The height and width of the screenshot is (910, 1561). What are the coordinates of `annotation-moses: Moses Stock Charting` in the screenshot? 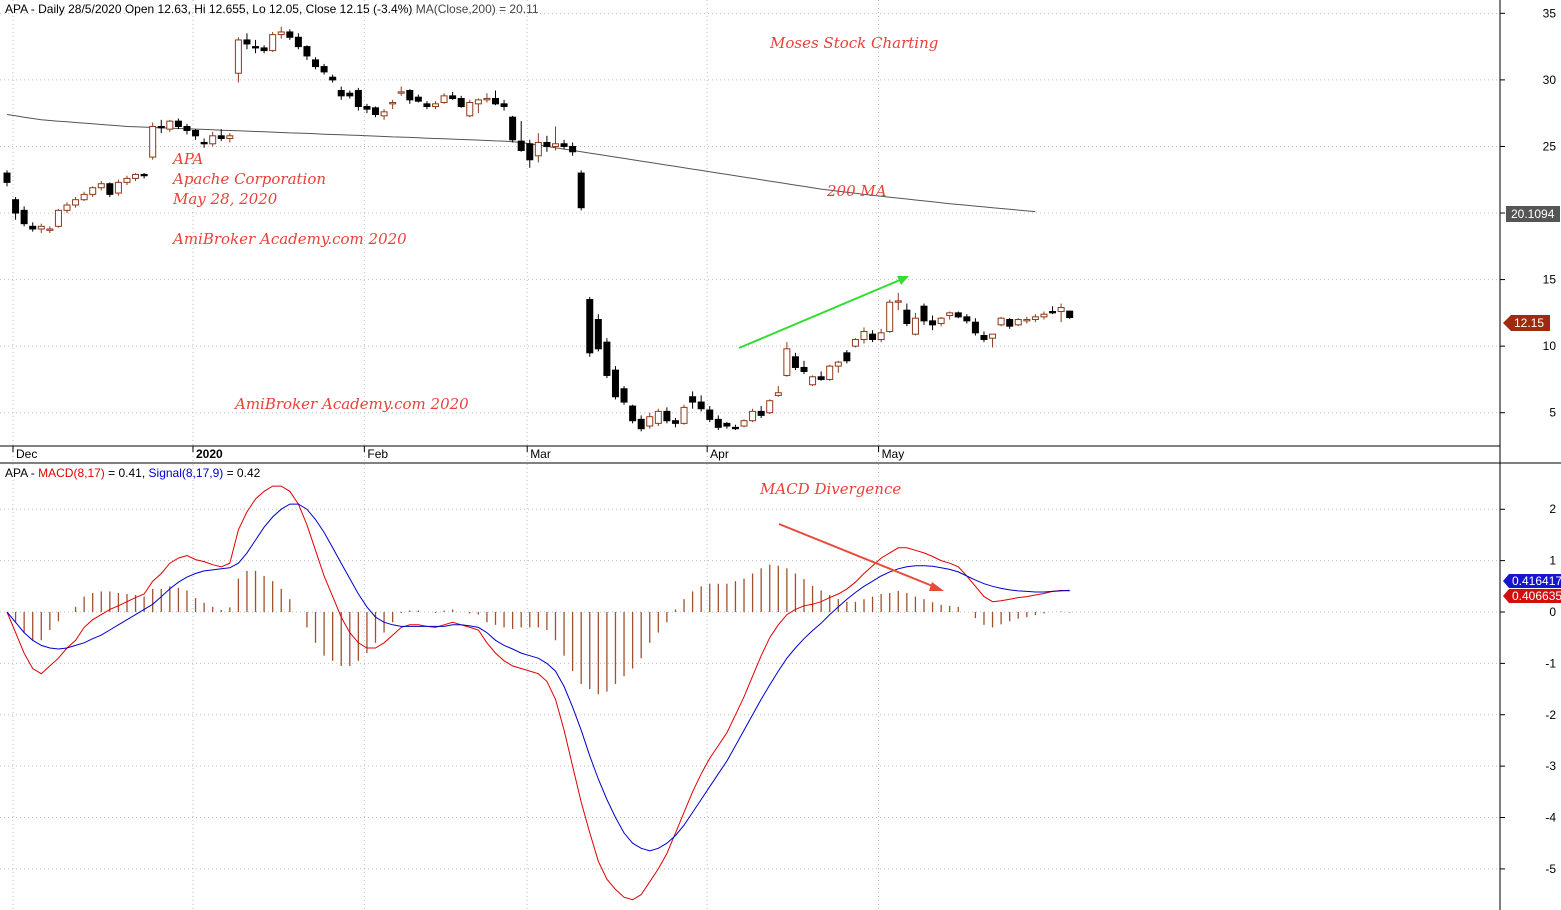 It's located at (853, 43).